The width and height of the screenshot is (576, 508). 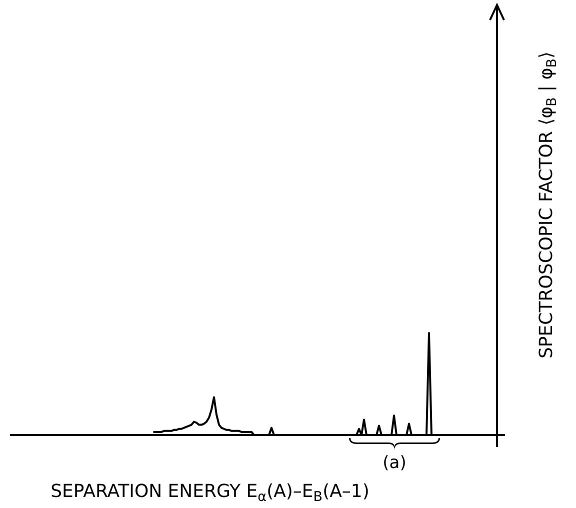 I want to click on text: (a), so click(x=394, y=463).